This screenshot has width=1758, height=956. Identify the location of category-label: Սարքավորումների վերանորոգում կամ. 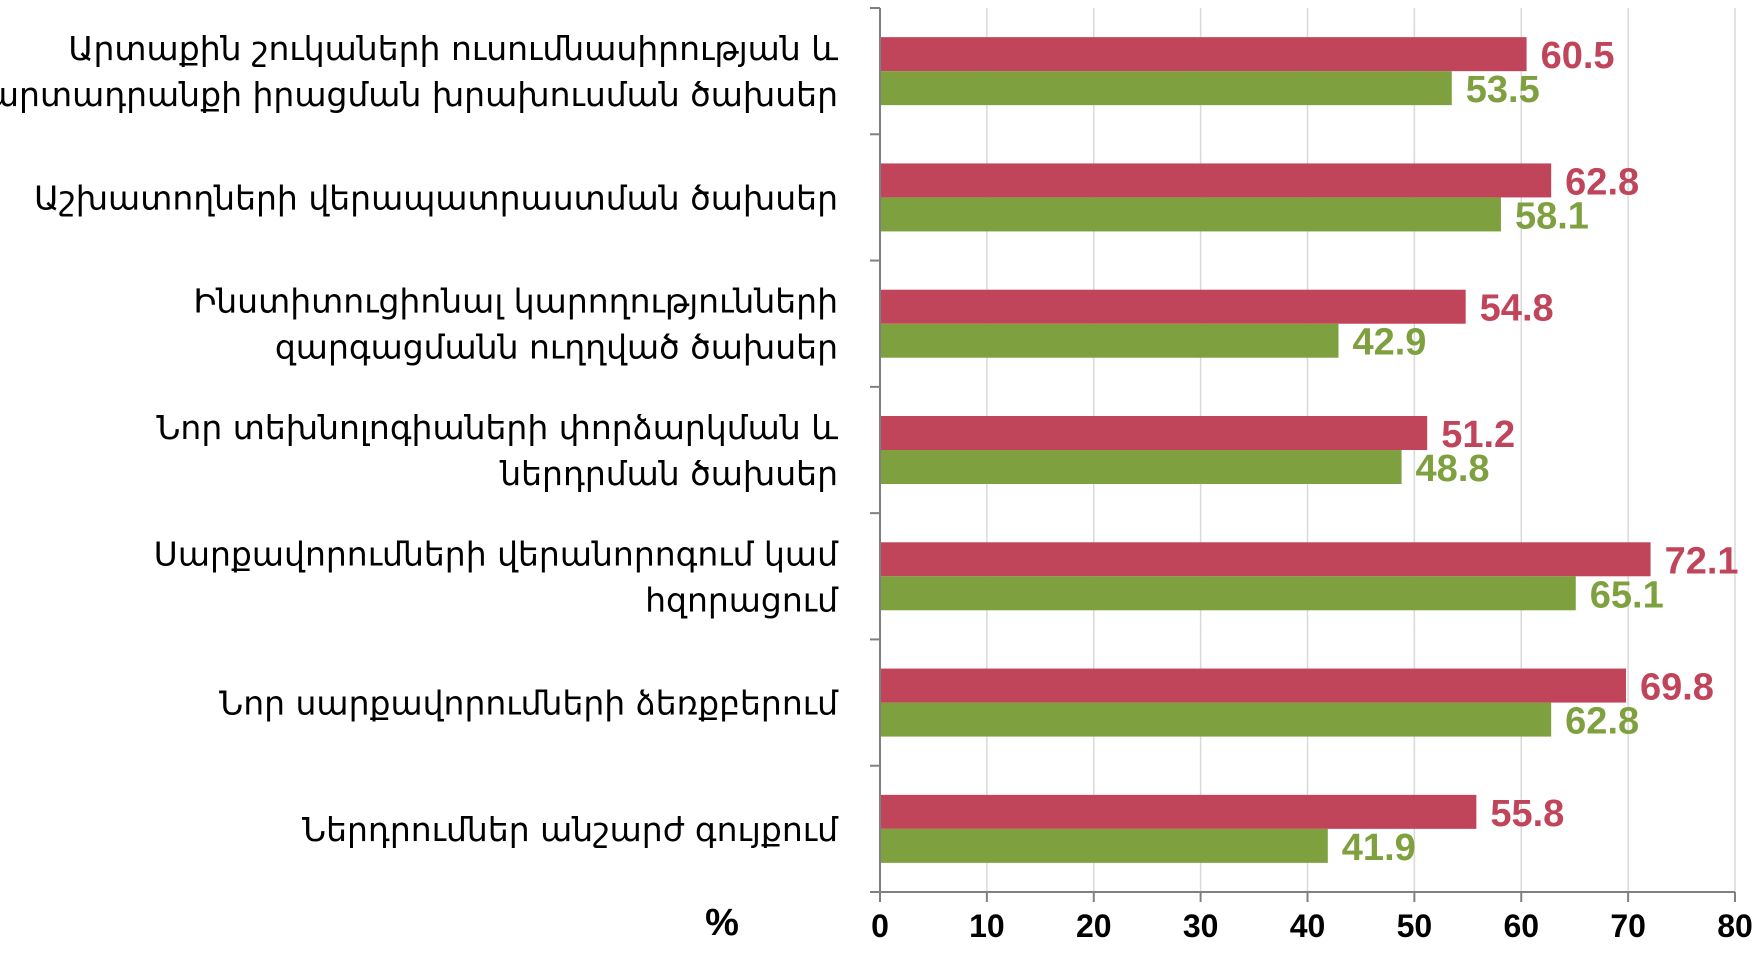
(496, 553).